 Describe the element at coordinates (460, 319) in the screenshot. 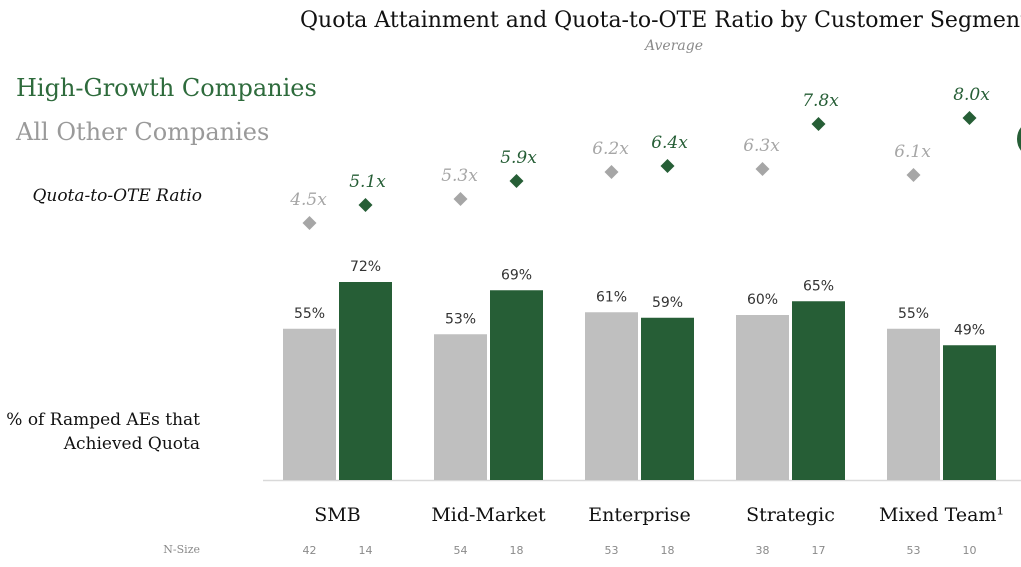

I see `bar-value-label-other: 53%` at that location.